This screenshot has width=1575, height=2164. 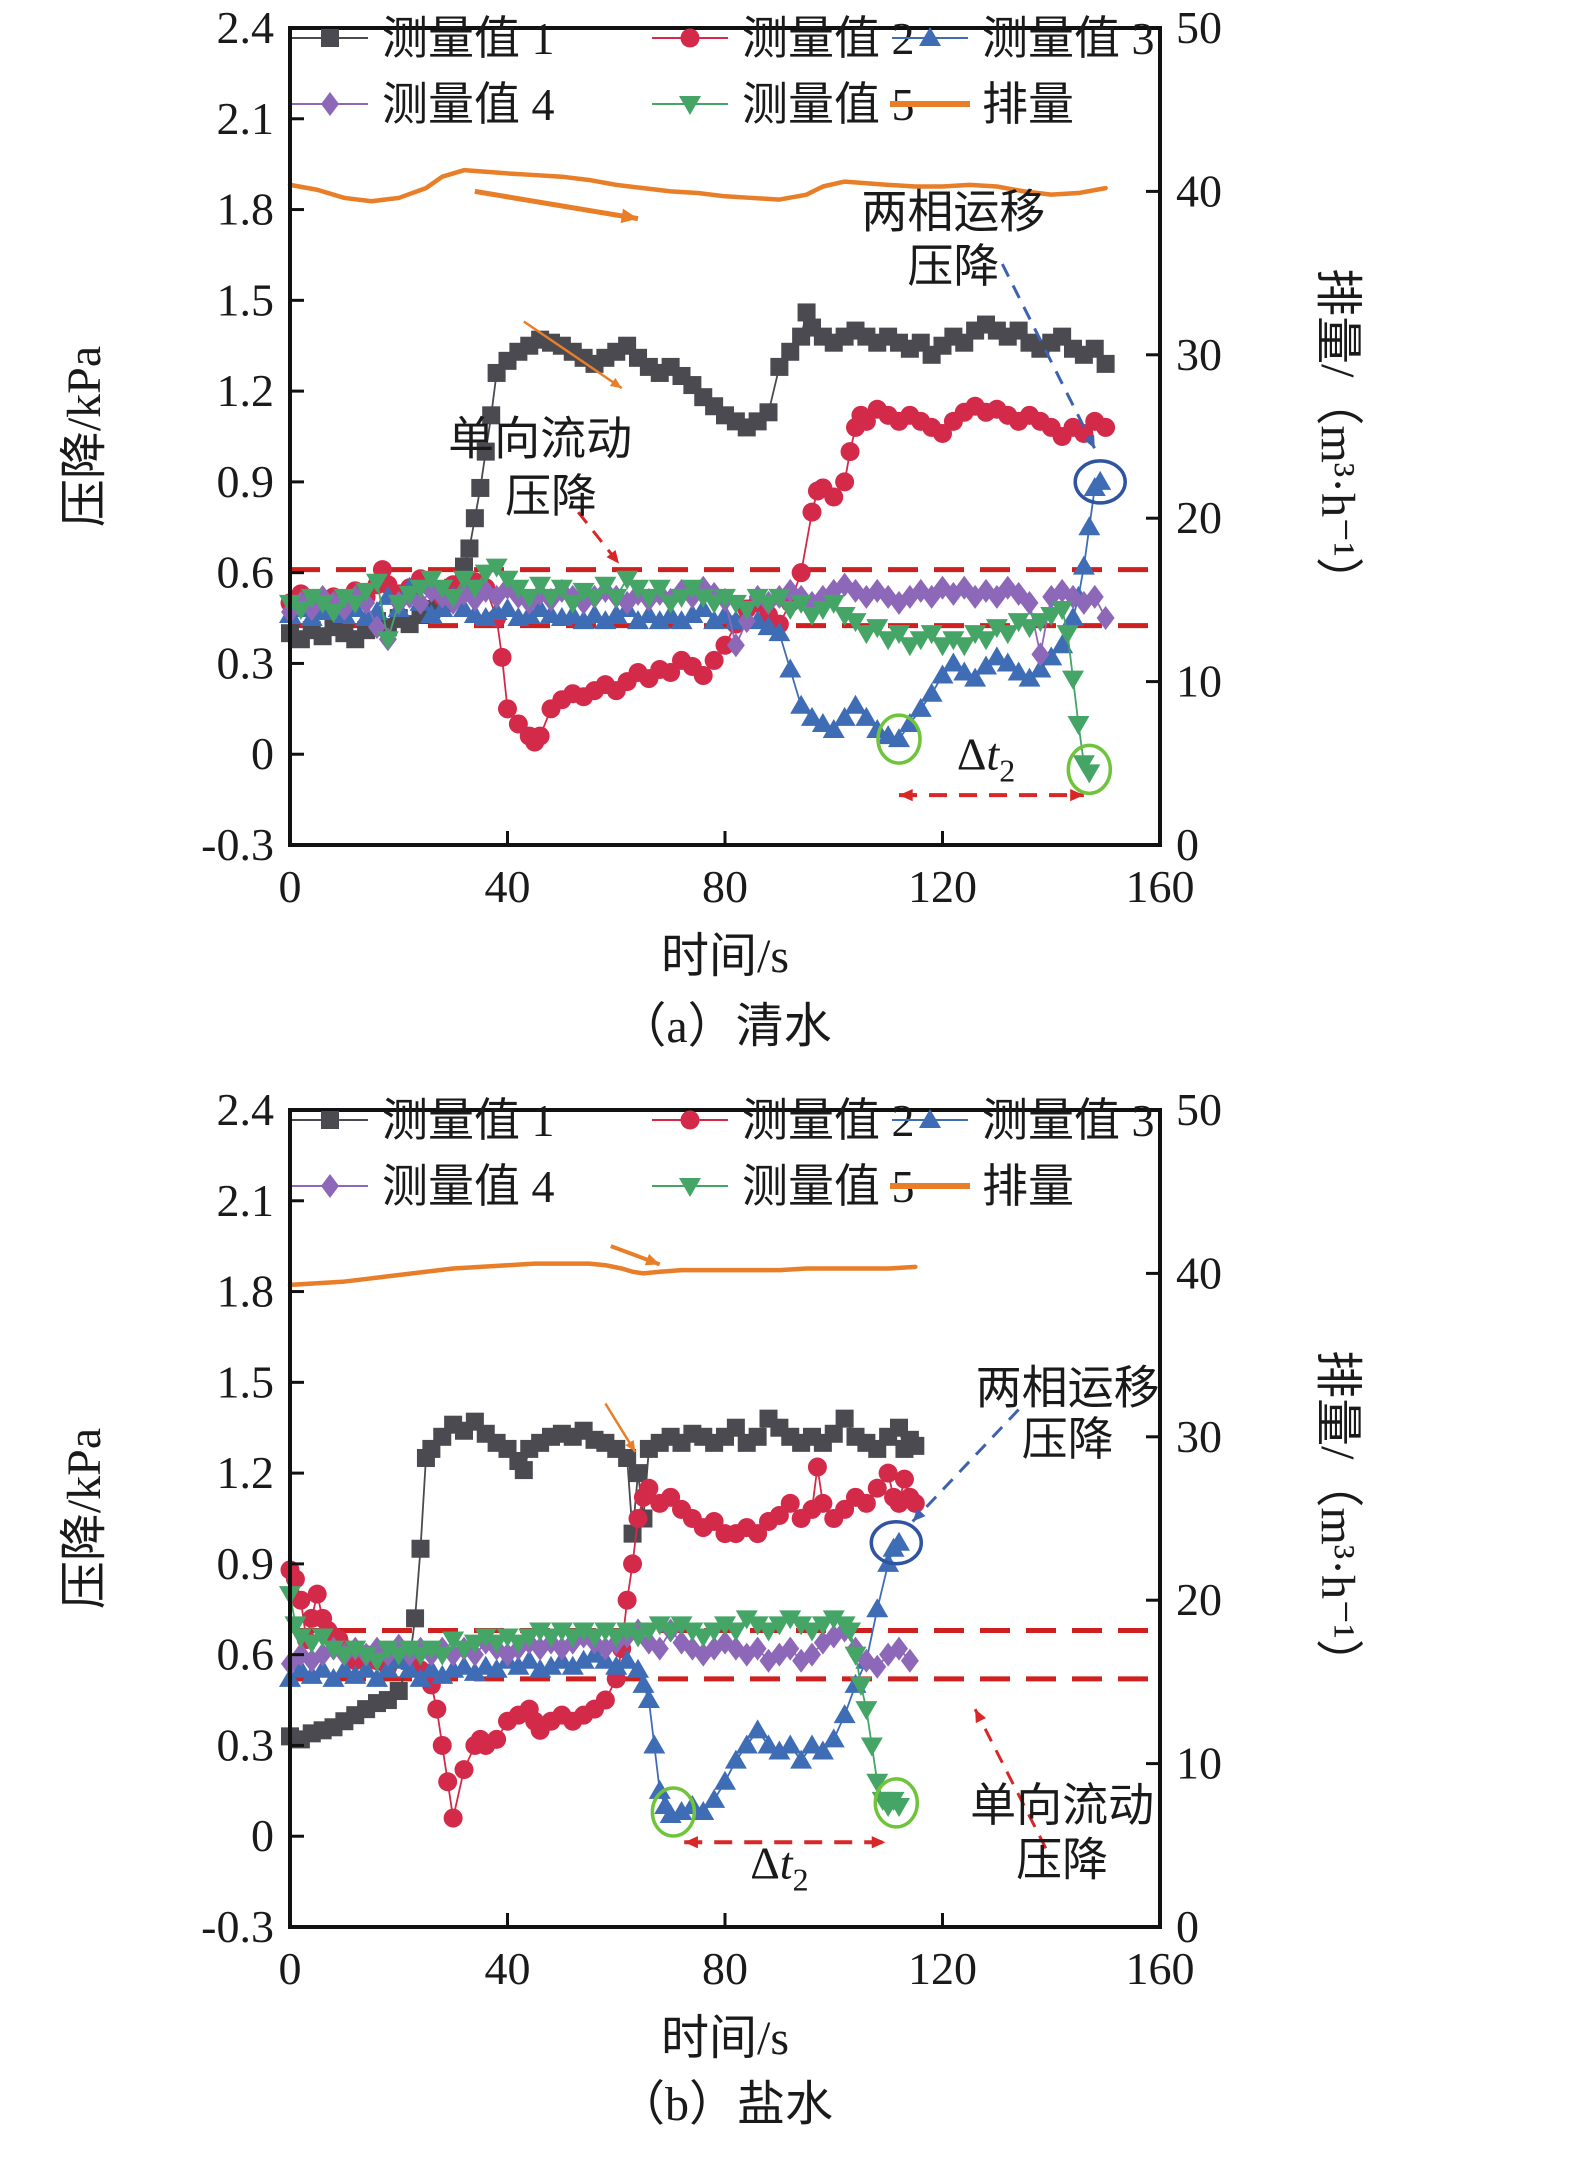 I want to click on series-测量值 2, so click(x=698, y=574).